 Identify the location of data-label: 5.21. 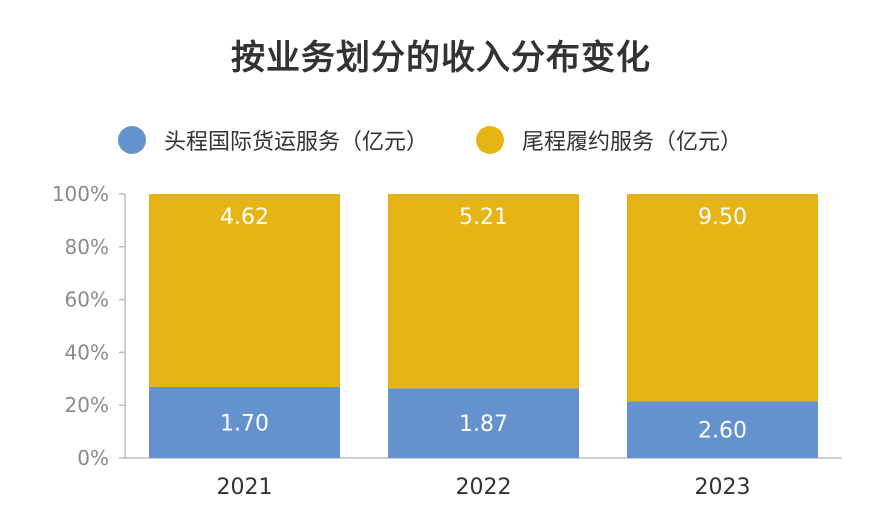
(483, 217).